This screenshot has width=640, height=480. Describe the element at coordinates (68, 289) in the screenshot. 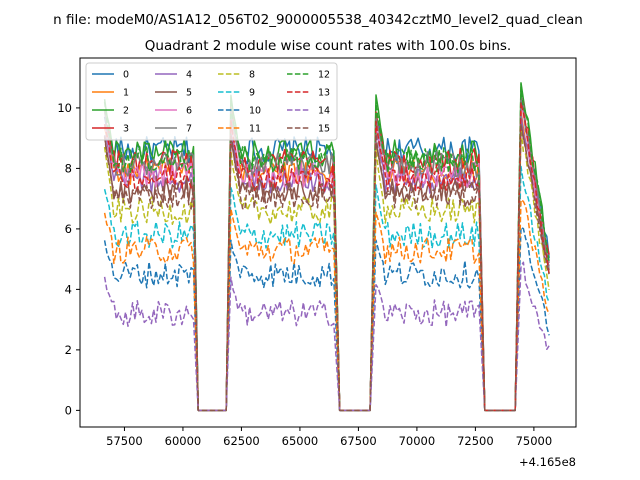

I see `y-tick-label: 4` at that location.